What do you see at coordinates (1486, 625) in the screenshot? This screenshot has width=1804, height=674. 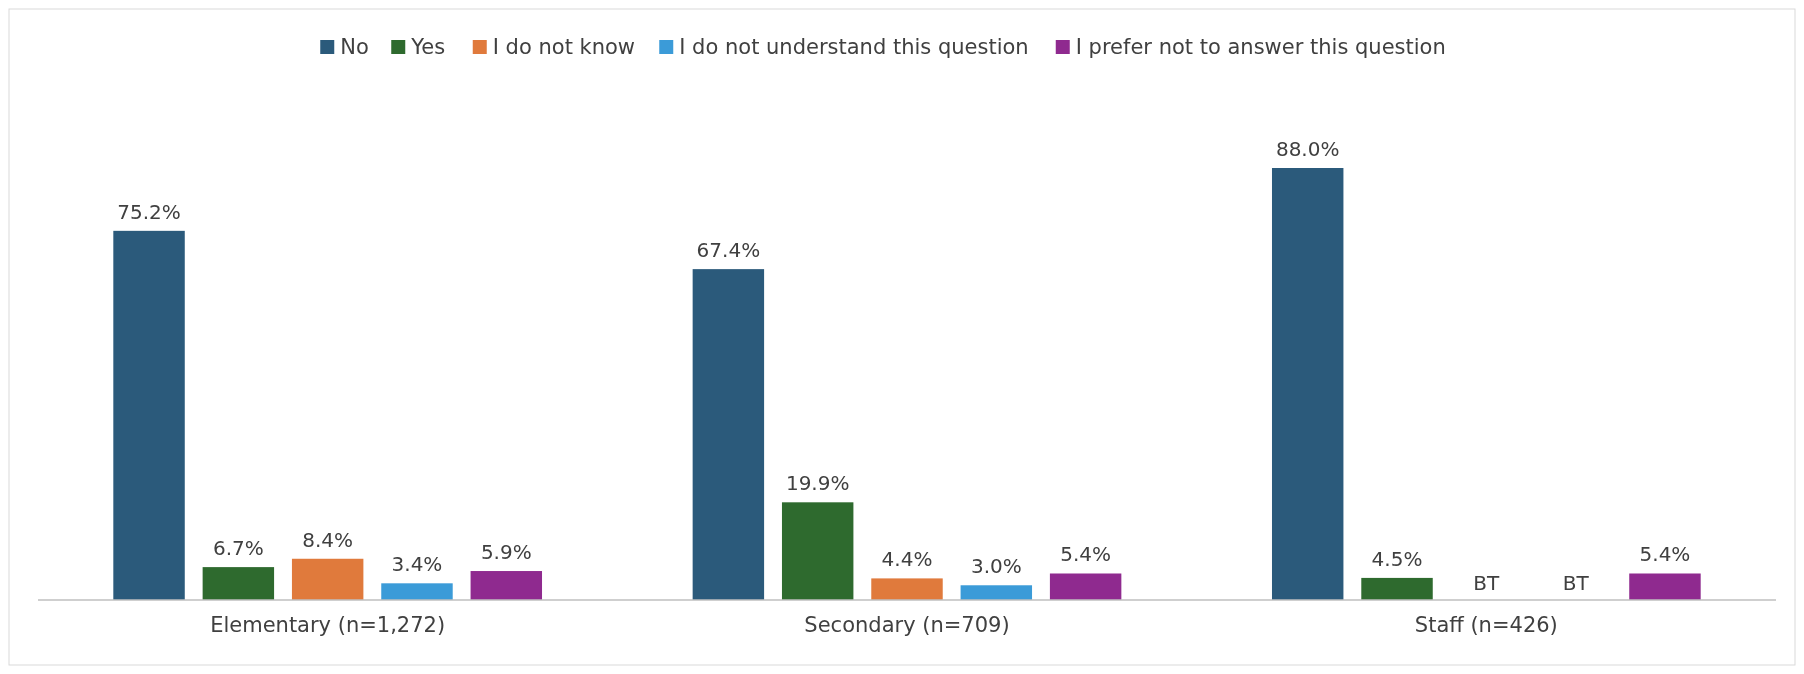 I see `x-tick-label: Staff (n=426)` at bounding box center [1486, 625].